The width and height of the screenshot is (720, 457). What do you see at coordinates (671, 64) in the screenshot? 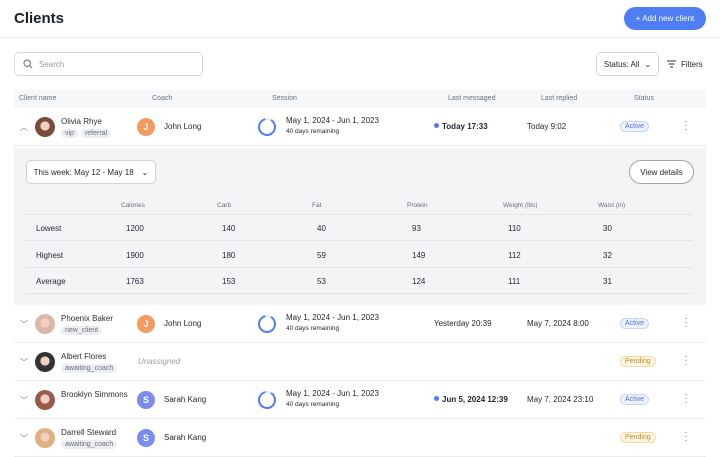
I see `filter-icon` at bounding box center [671, 64].